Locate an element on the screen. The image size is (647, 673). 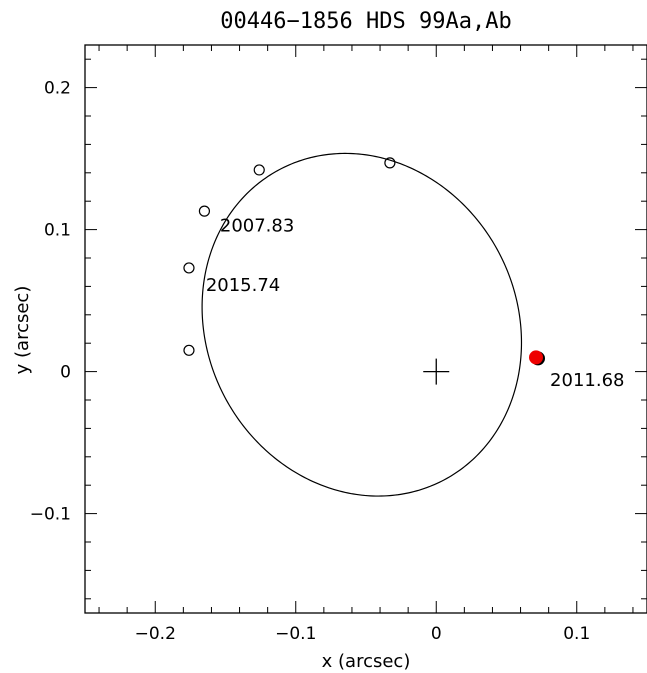
date-annotation: 2011.68 is located at coordinates (587, 380).